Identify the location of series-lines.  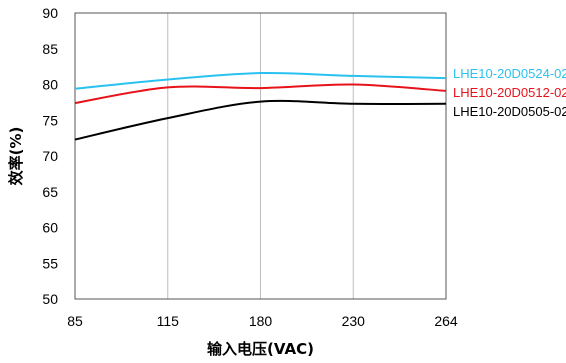
(260, 106).